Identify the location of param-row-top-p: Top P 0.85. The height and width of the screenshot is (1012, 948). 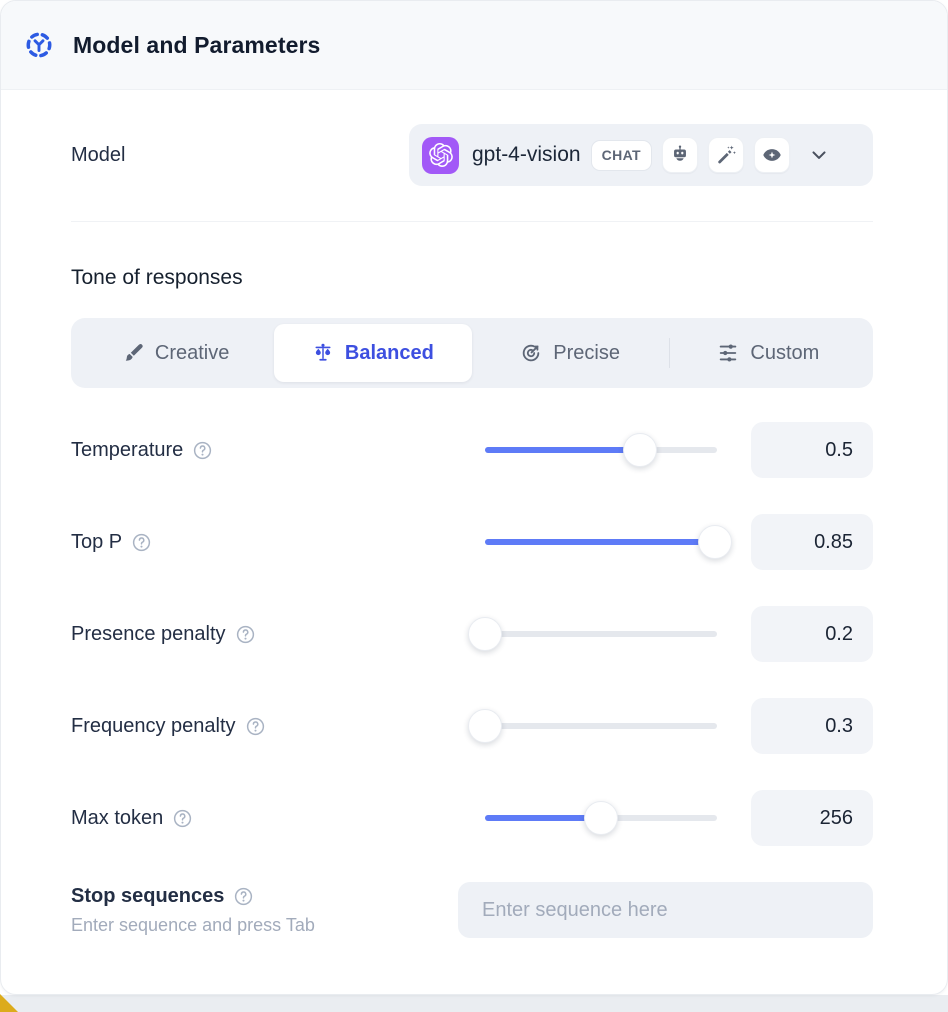
(472, 542).